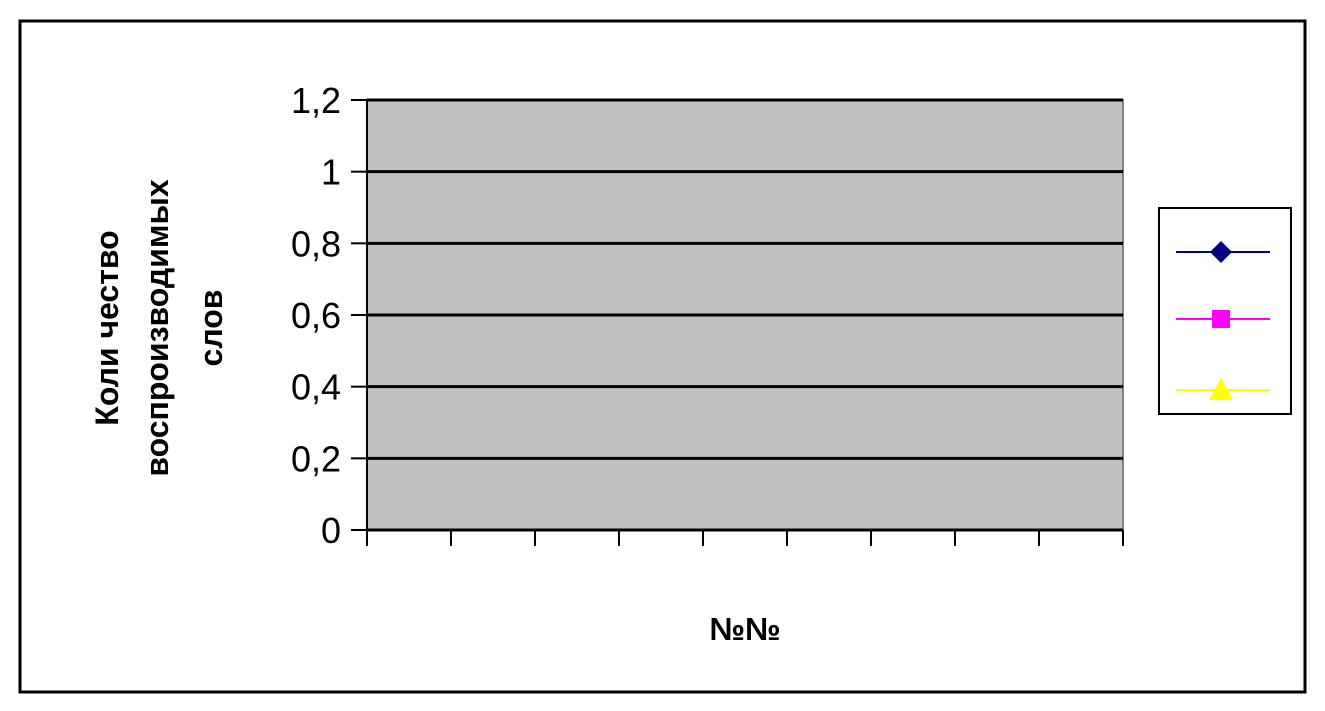  Describe the element at coordinates (316, 100) in the screenshot. I see `y-tick-label: 1,2` at that location.